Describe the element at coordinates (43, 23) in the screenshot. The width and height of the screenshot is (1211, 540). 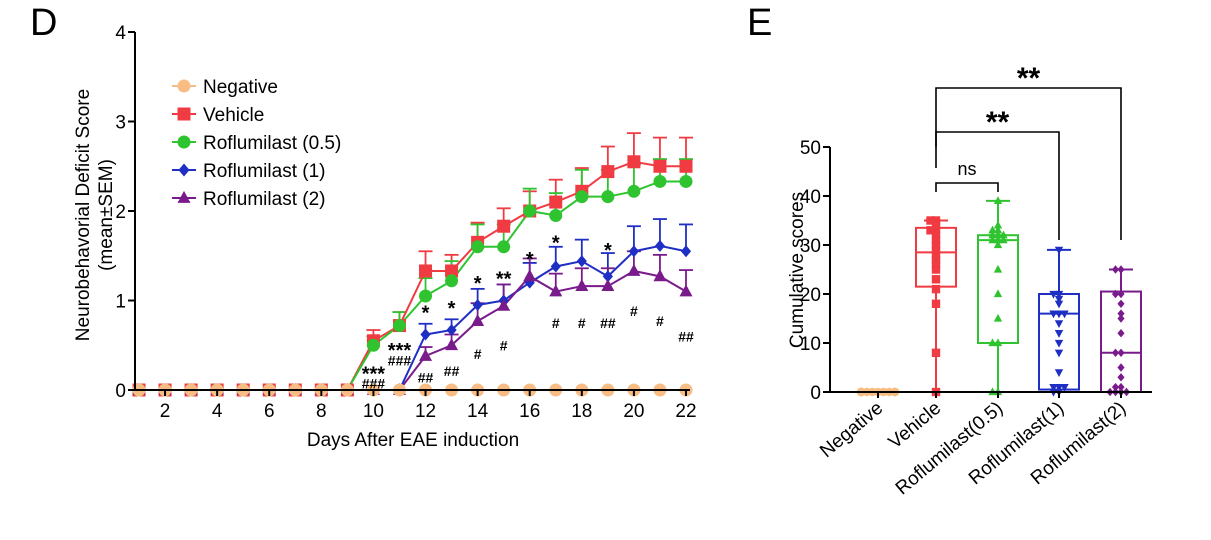
I see `panel-d-letter: D` at that location.